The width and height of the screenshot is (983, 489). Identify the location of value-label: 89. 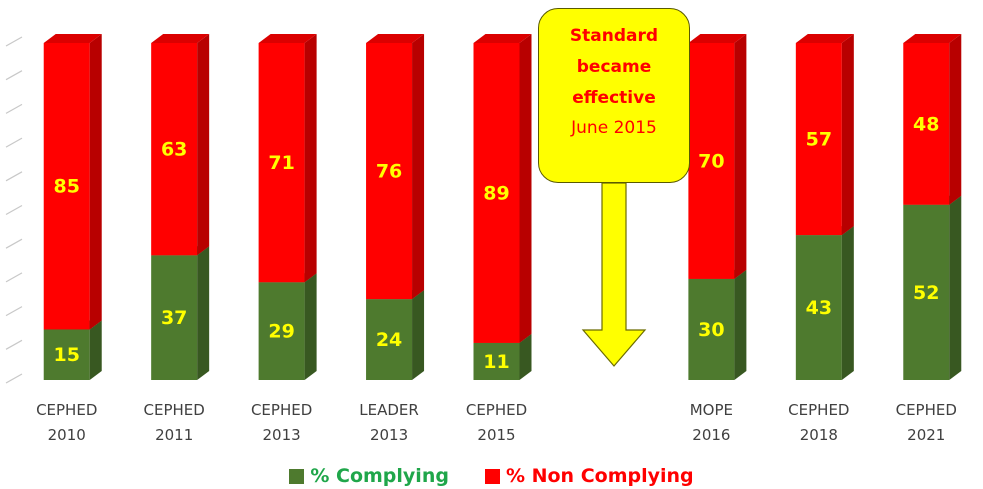
(496, 193).